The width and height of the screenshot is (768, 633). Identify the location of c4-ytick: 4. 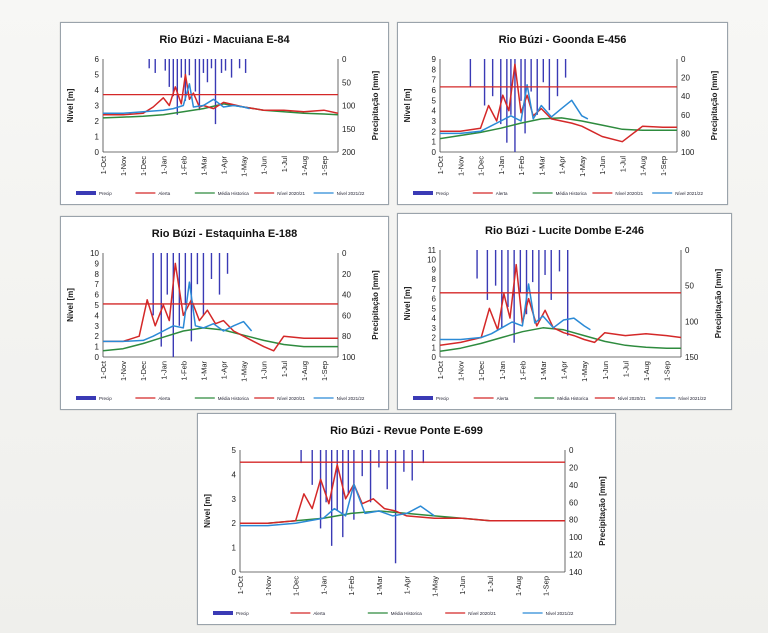
(234, 474).